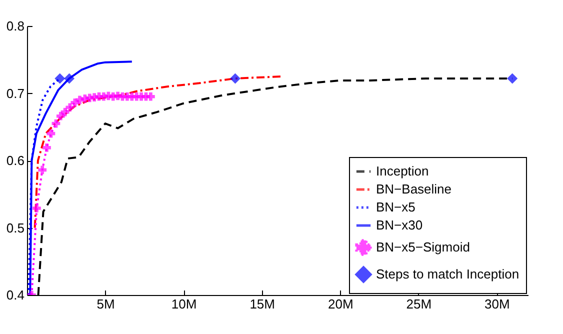 This screenshot has width=563, height=334. What do you see at coordinates (15, 26) in the screenshot?
I see `y-tick-label: 0.8` at bounding box center [15, 26].